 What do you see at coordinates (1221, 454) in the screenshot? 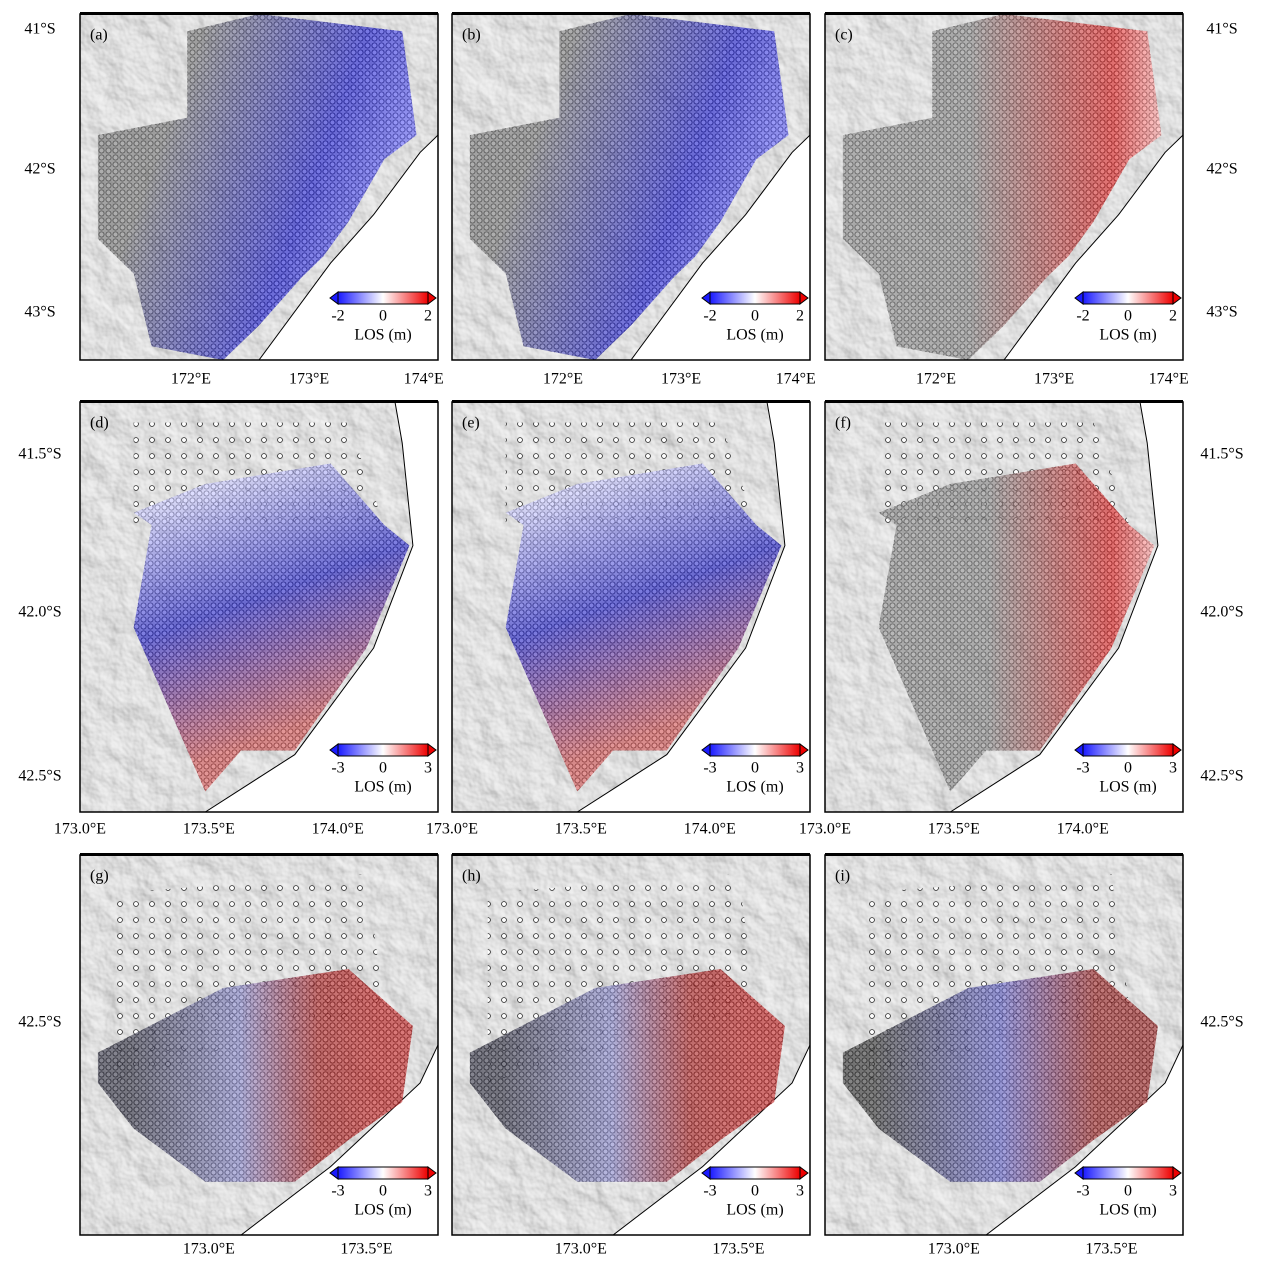
I see `lat-label-right: 41.5°S` at bounding box center [1221, 454].